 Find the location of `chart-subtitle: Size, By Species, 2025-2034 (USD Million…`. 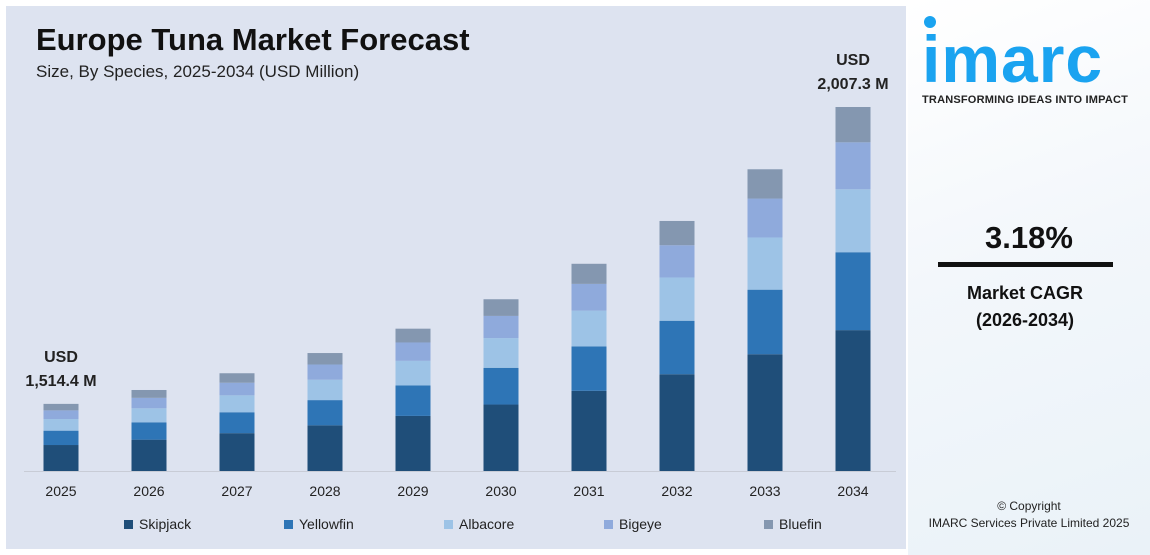

chart-subtitle: Size, By Species, 2025-2034 (USD Million… is located at coordinates (198, 71).